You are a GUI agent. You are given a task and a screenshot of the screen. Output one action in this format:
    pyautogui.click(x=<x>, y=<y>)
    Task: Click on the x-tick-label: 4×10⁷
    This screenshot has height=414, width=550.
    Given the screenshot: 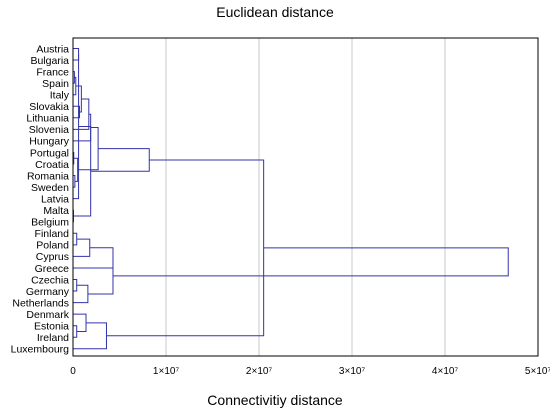 What is the action you would take?
    pyautogui.click(x=445, y=371)
    